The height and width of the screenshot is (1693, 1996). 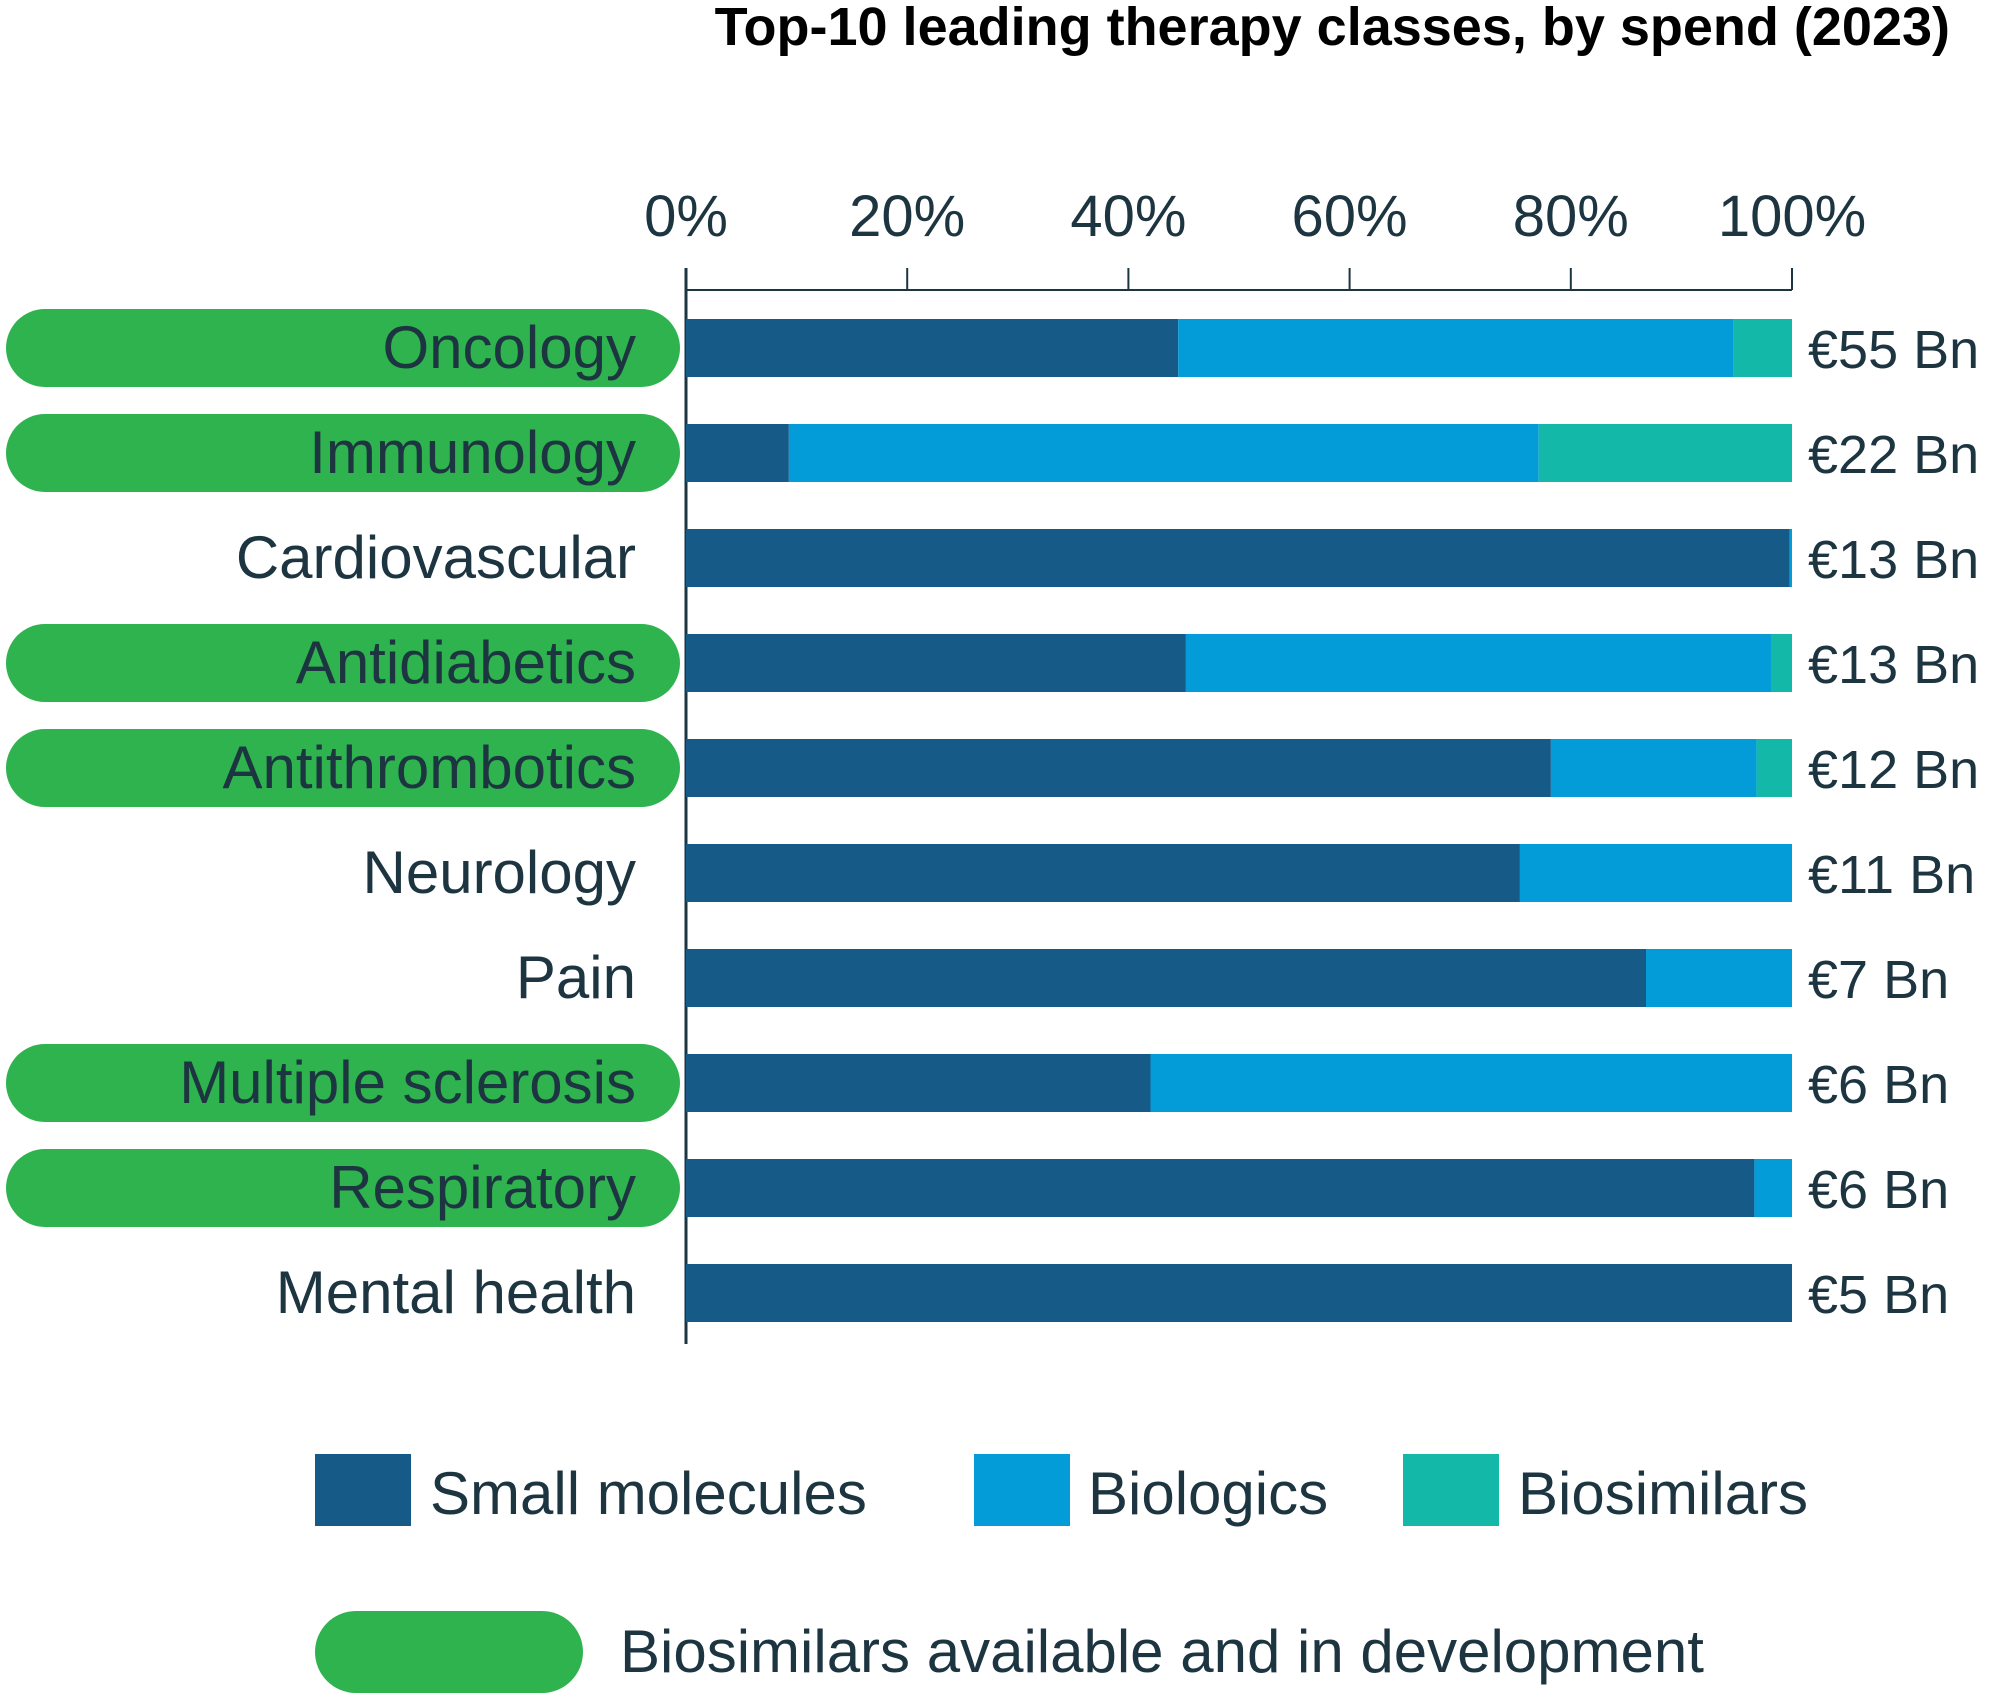 I want to click on legend-item-highlight: Biosimilars available and in development, so click(x=1009, y=1652).